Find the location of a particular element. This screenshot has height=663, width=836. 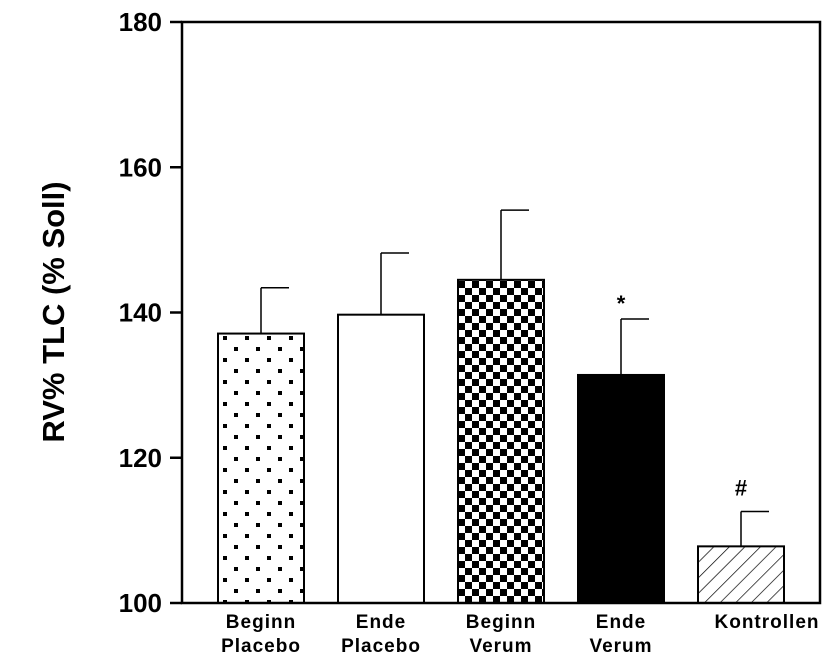

x-tick-label-2: Beginn Verum is located at coordinates (501, 634).